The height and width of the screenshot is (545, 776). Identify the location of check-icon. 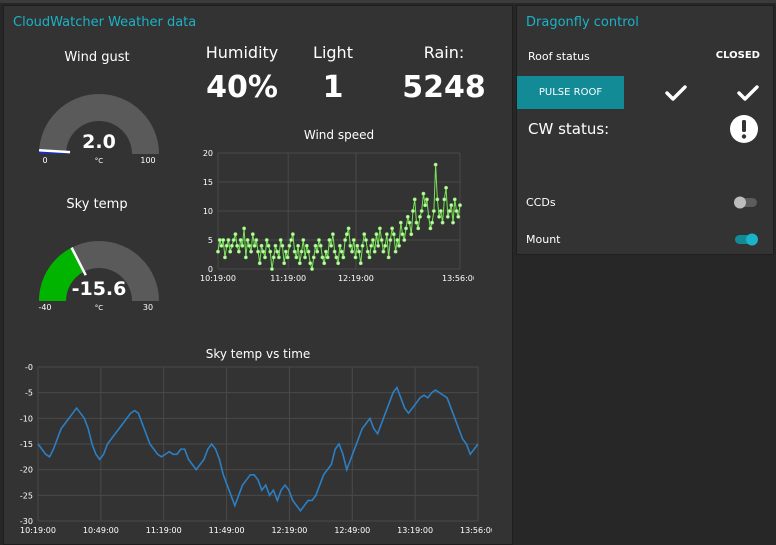
(676, 93).